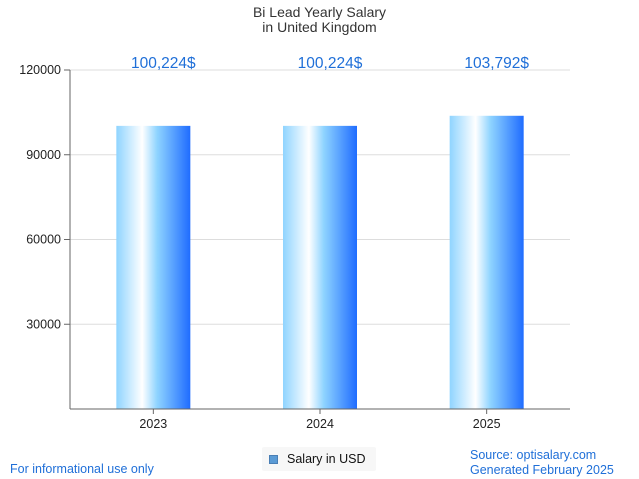 The width and height of the screenshot is (639, 479). Describe the element at coordinates (326, 459) in the screenshot. I see `legend-label: Salary in USD` at that location.